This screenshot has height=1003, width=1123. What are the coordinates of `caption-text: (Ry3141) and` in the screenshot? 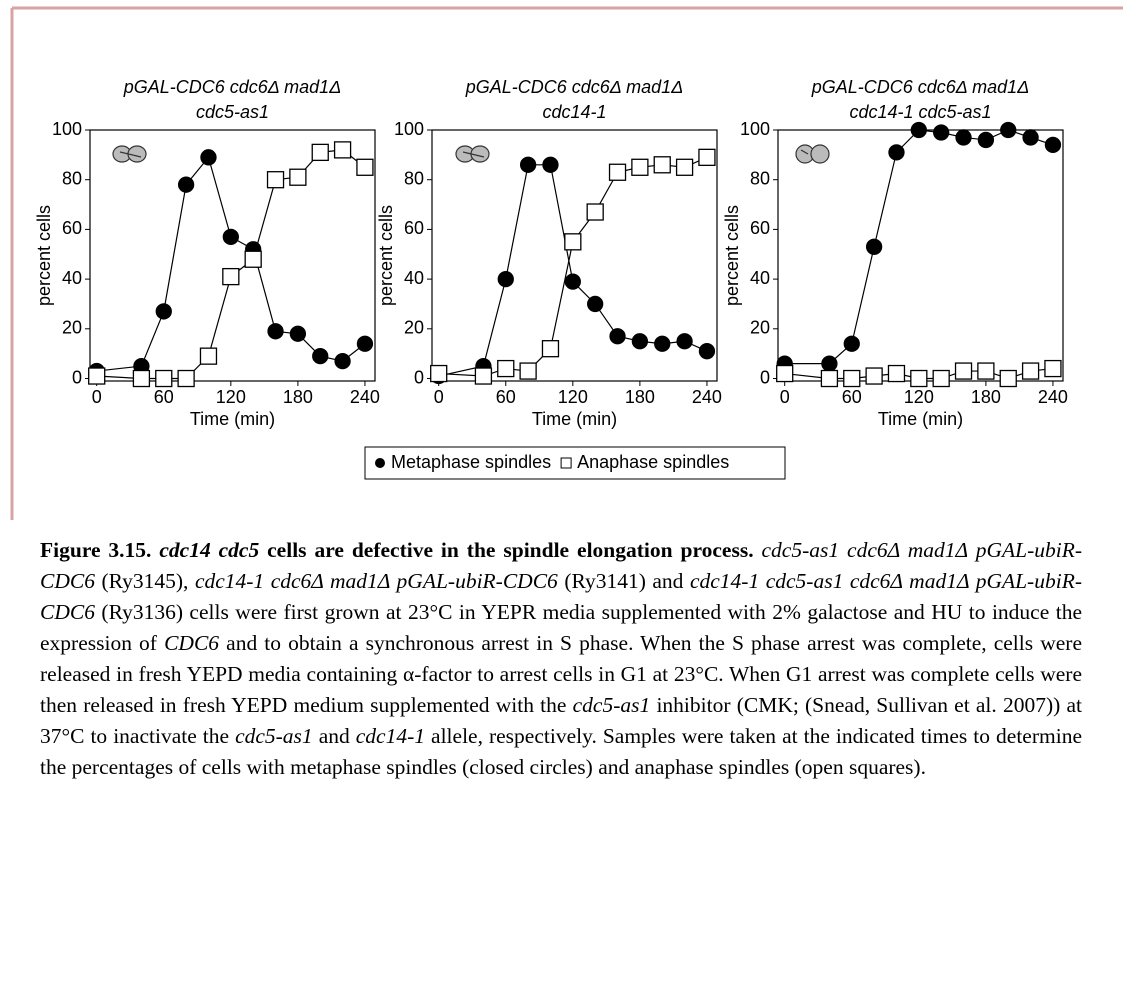 It's located at (623, 581).